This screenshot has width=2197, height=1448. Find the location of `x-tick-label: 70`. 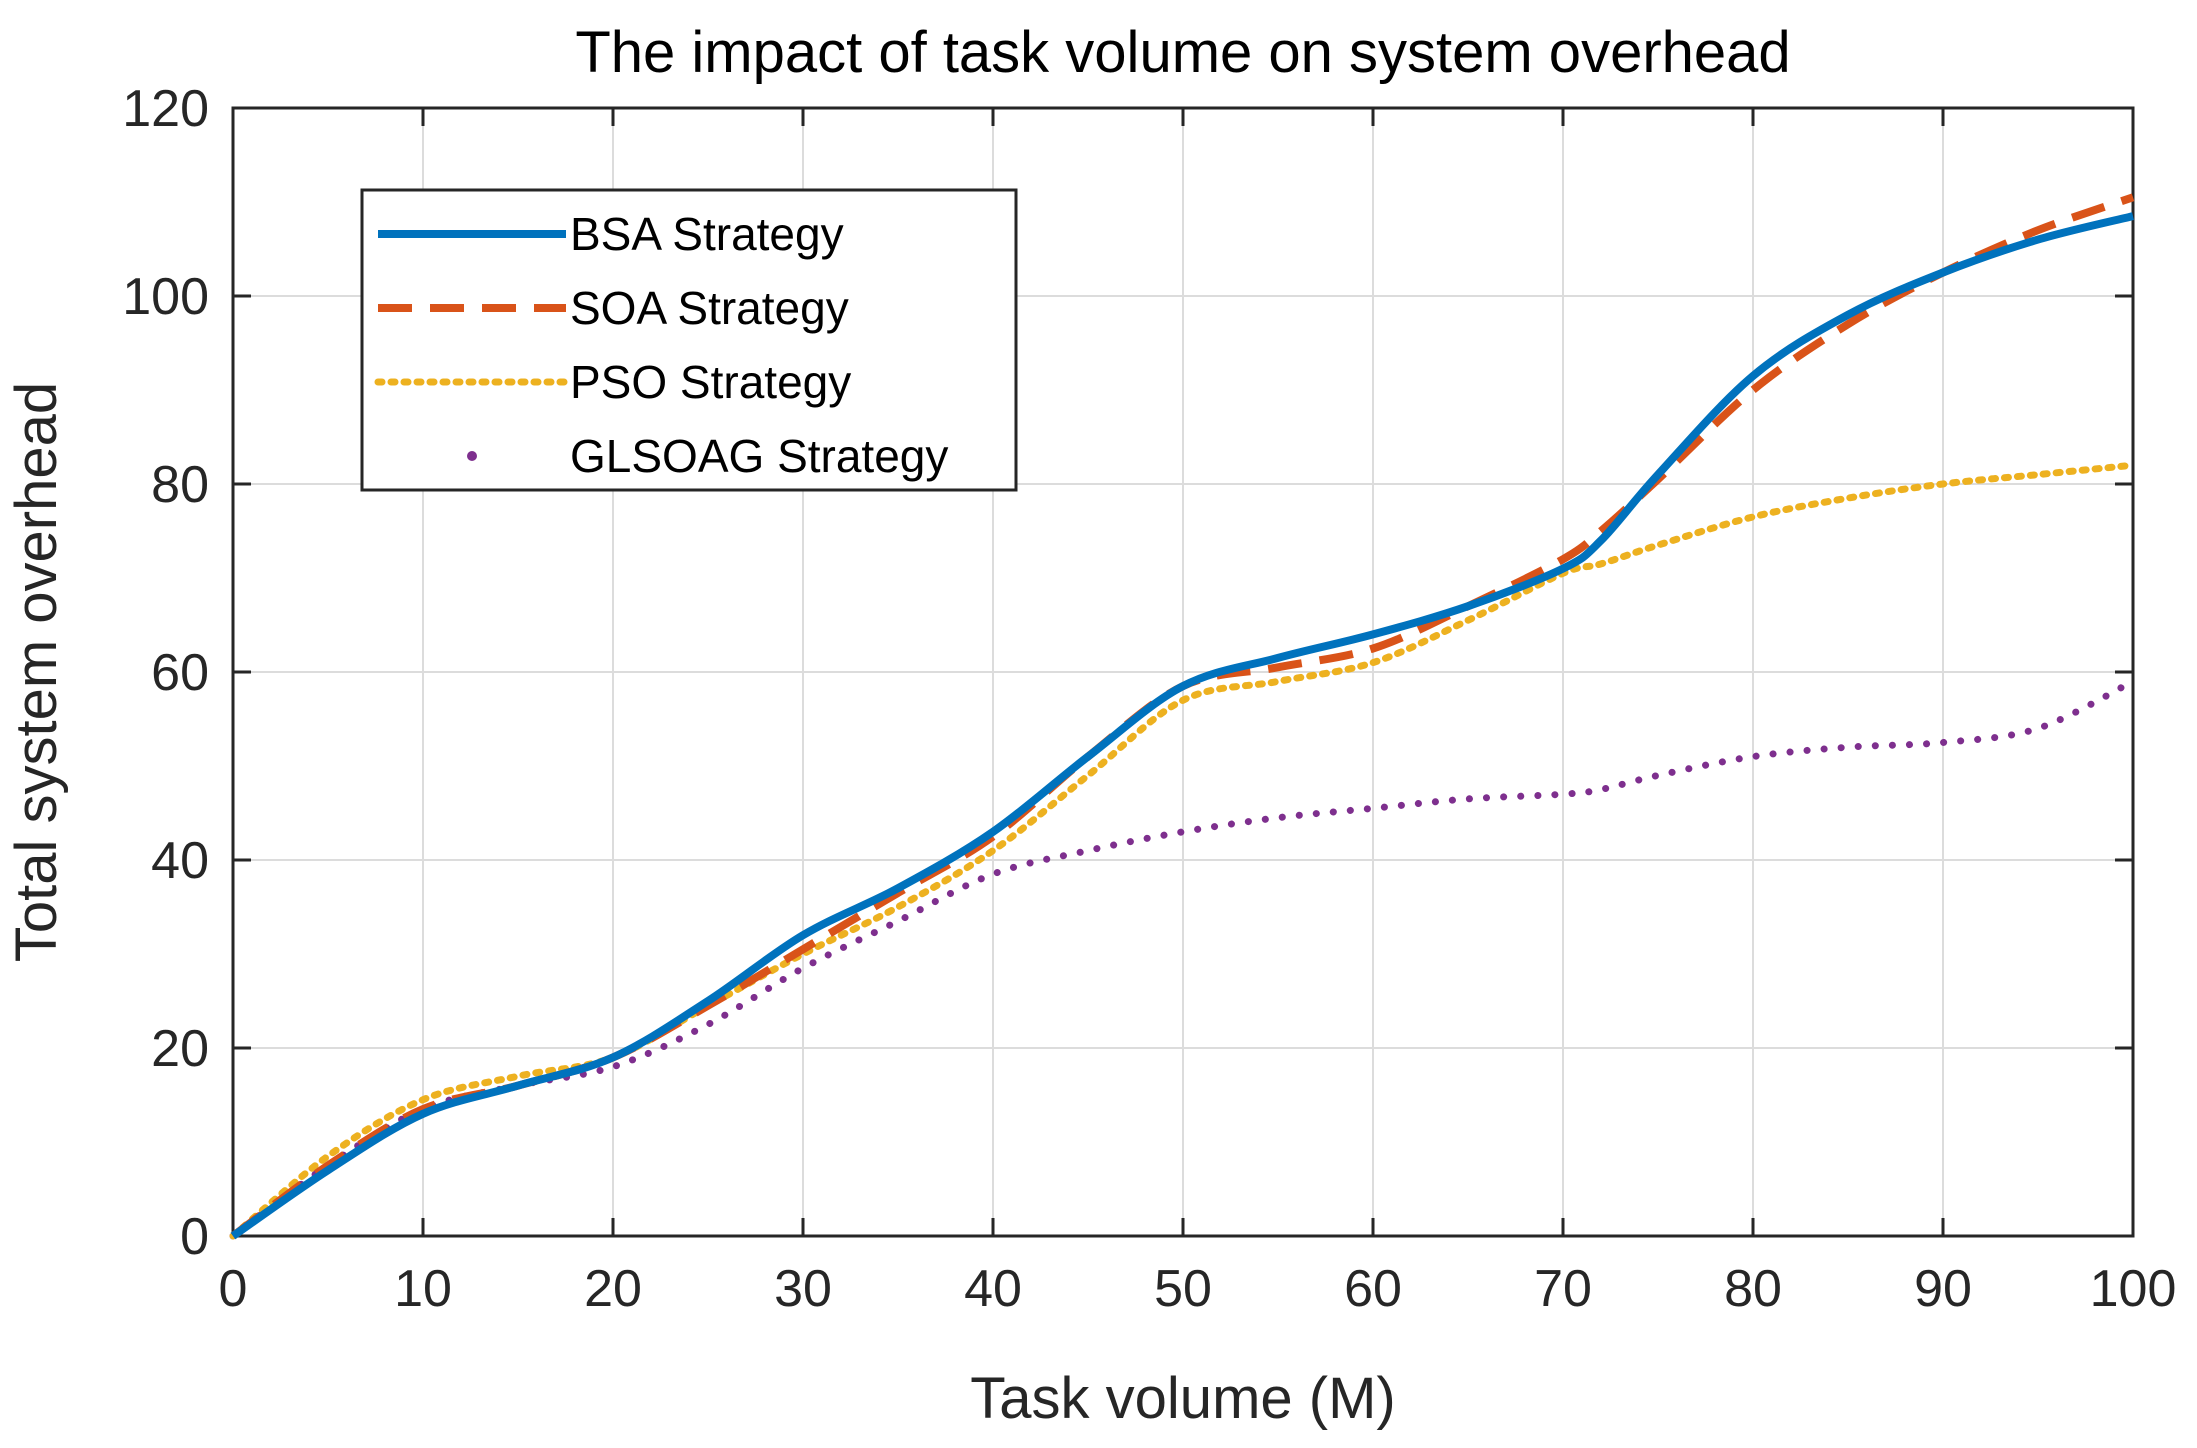

x-tick-label: 70 is located at coordinates (1563, 1289).